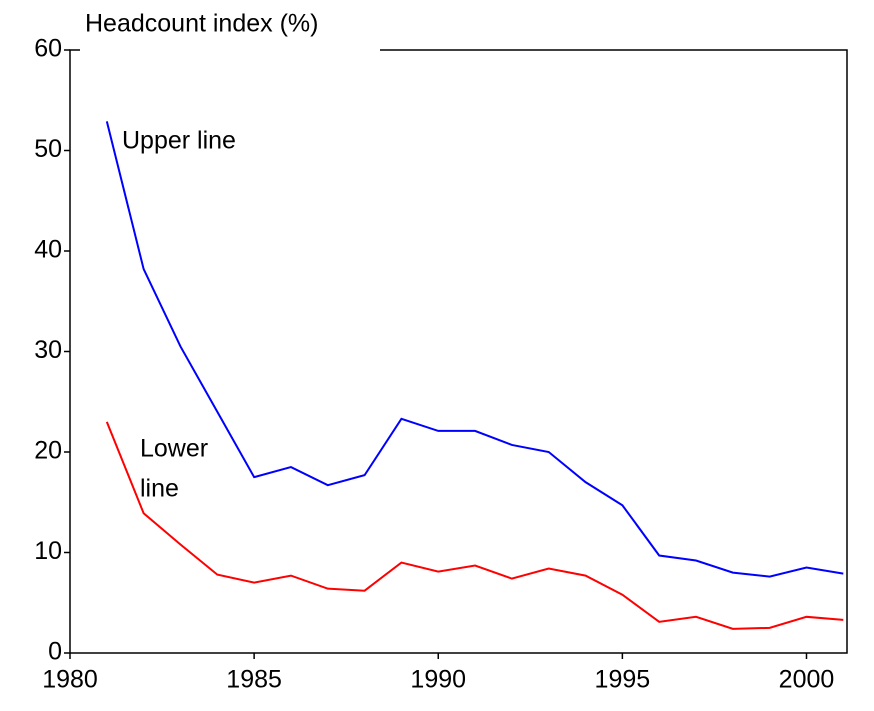 The height and width of the screenshot is (711, 874). Describe the element at coordinates (48, 149) in the screenshot. I see `y-tick-label: 50` at that location.